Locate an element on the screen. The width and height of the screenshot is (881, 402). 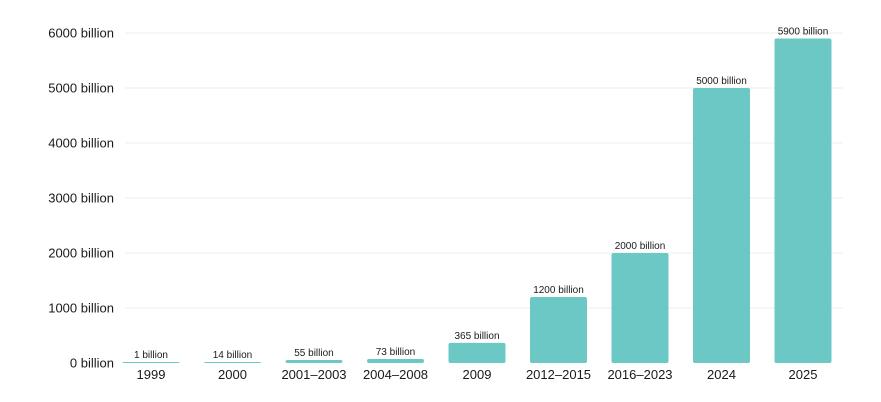
data-label: 55 billion is located at coordinates (313, 353).